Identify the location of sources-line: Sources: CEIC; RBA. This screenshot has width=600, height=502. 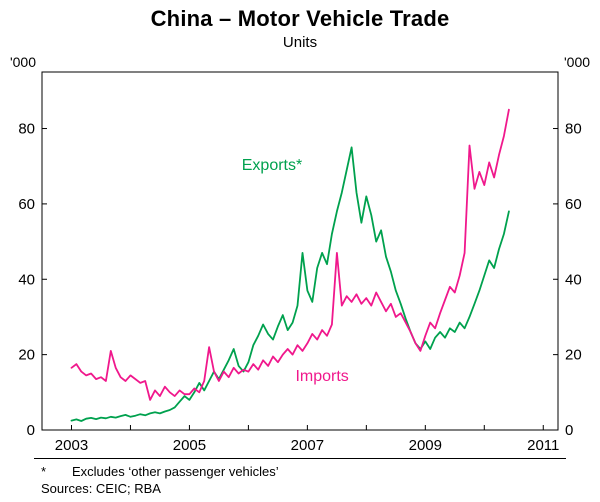
(101, 488).